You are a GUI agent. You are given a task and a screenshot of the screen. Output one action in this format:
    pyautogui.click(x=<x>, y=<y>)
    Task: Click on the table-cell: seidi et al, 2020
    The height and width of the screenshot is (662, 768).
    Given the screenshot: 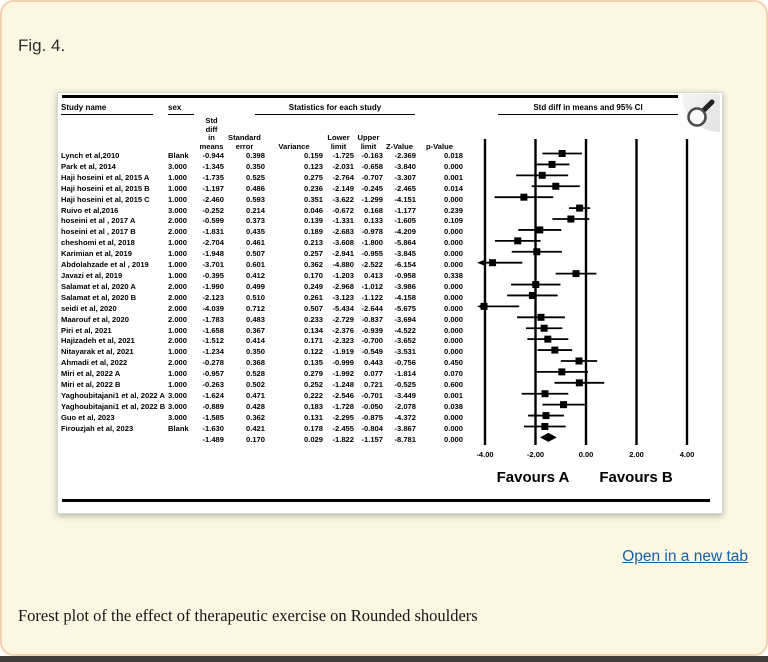 What is the action you would take?
    pyautogui.click(x=89, y=308)
    